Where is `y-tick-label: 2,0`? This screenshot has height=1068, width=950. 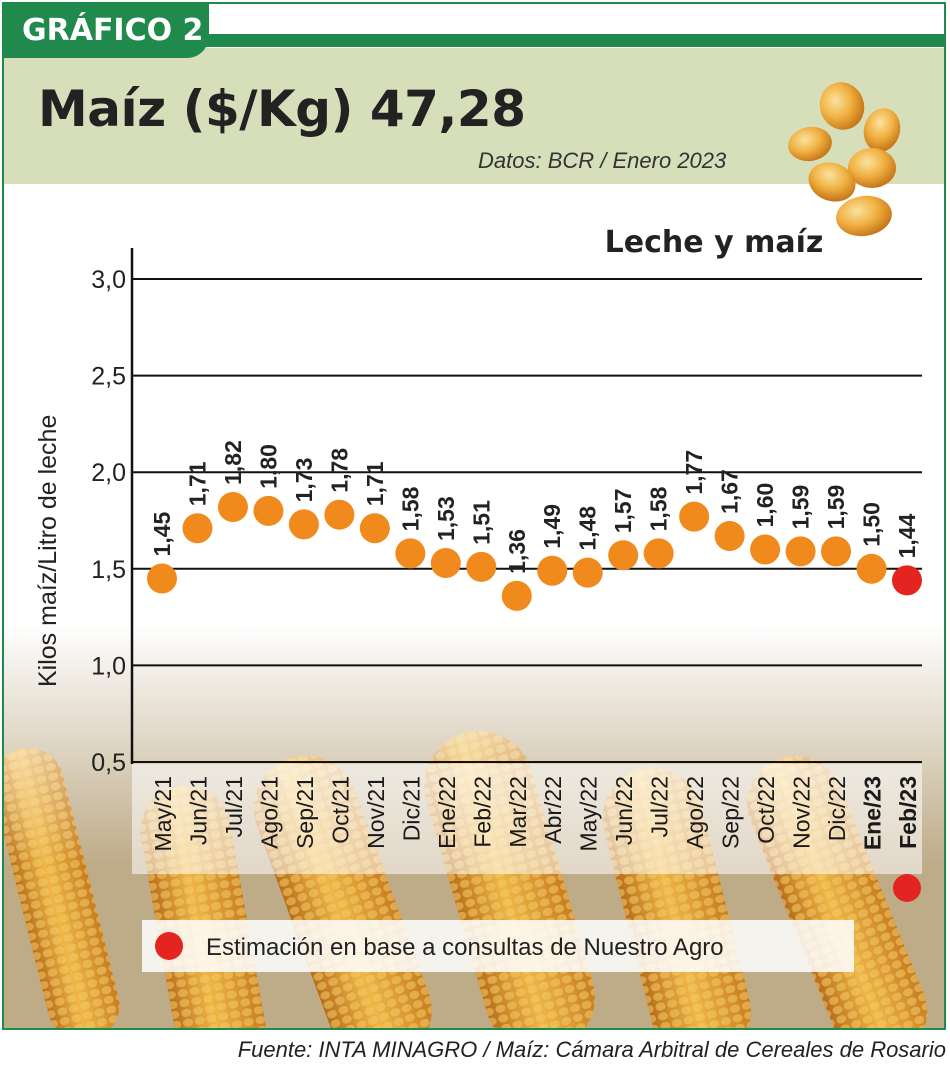 y-tick-label: 2,0 is located at coordinates (108, 473).